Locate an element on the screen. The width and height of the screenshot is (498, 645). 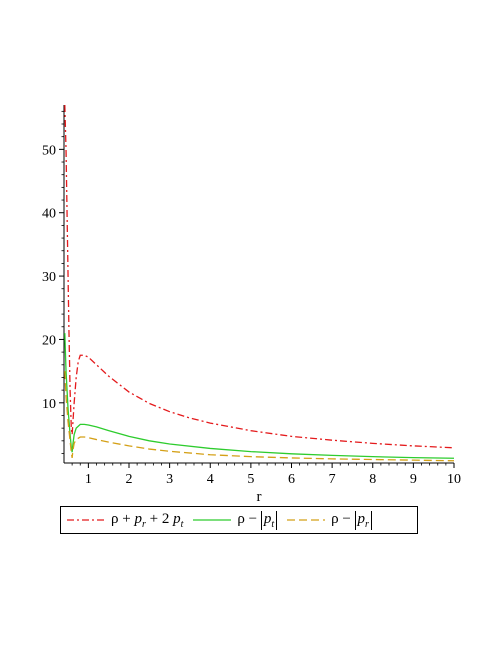
x-tick-label: 10 is located at coordinates (454, 479).